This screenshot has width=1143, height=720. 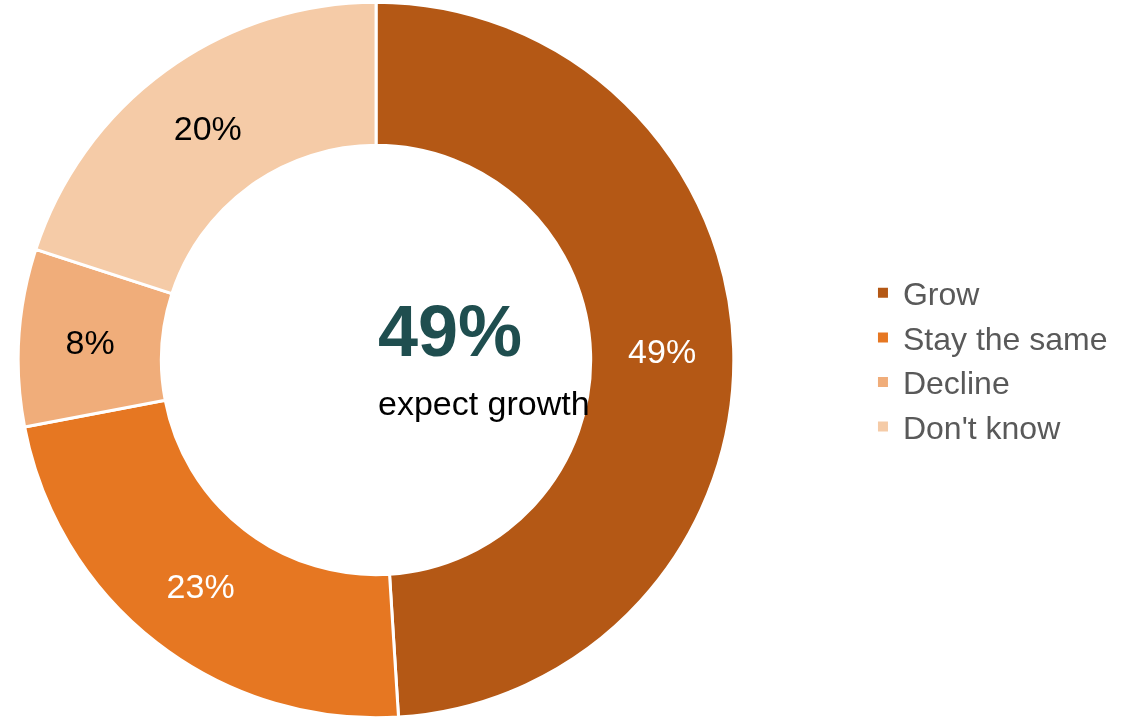 What do you see at coordinates (484, 403) in the screenshot?
I see `text: expect growth` at bounding box center [484, 403].